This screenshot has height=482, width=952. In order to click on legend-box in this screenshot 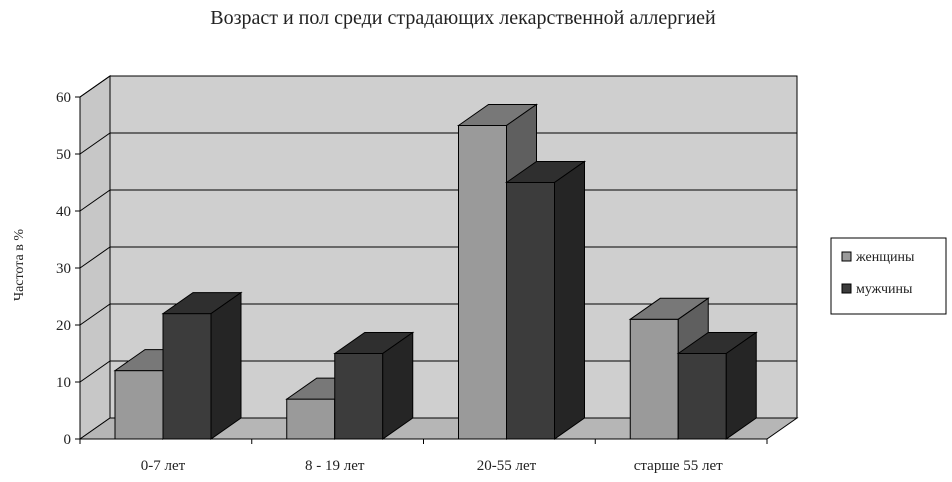, I will do `click(888, 276)`.